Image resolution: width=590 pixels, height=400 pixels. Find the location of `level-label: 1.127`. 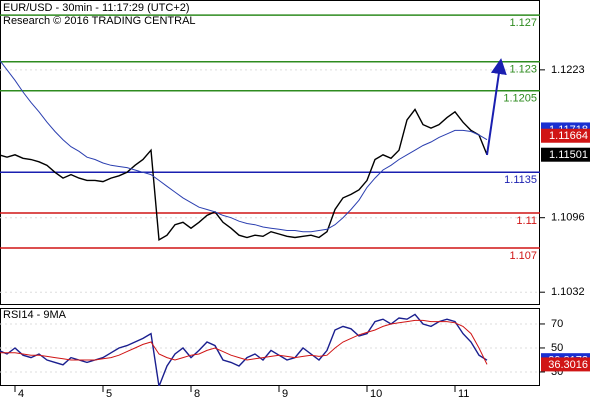

level-label: 1.127 is located at coordinates (523, 23).